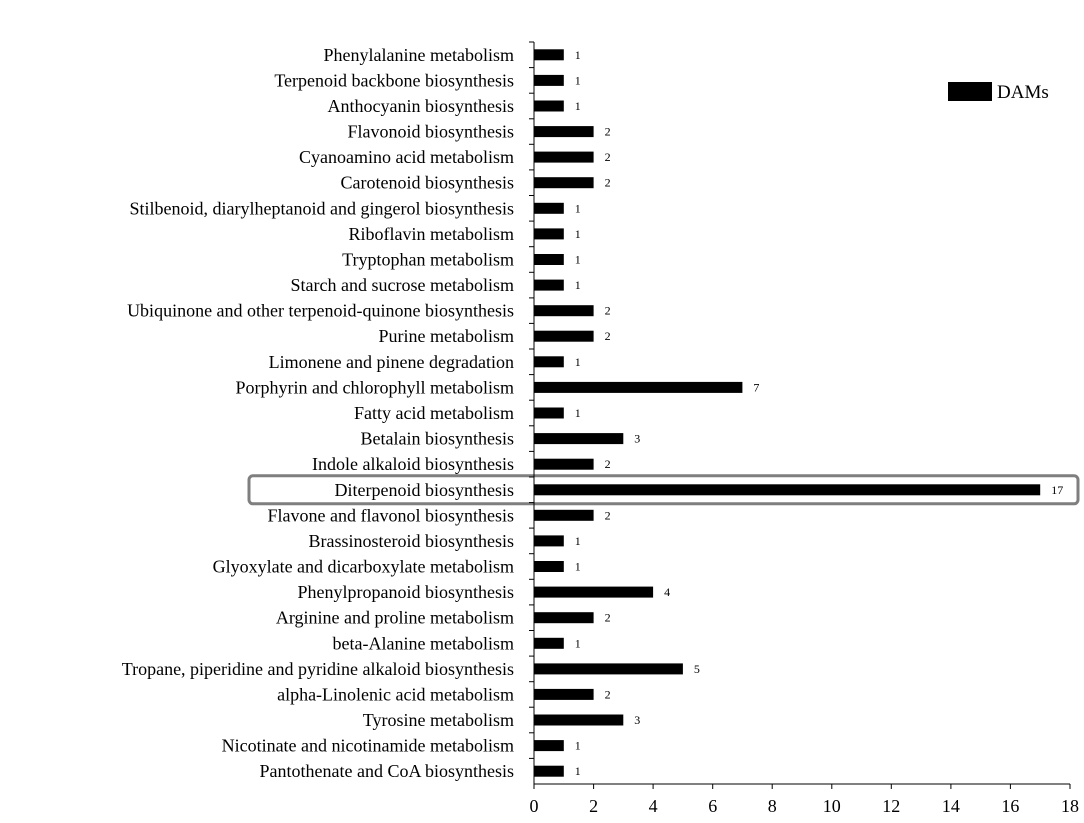 This screenshot has width=1084, height=823. Describe the element at coordinates (428, 183) in the screenshot. I see `category-label-carotenoid-biosynthesis: Carotenoid biosynthesis` at that location.